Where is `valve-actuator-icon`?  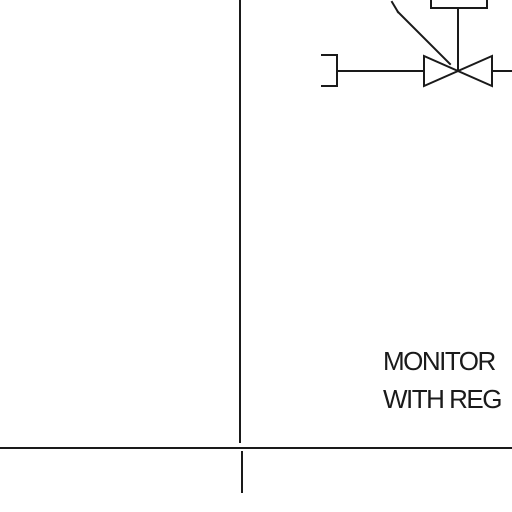
valve-actuator-icon is located at coordinates (459, 36).